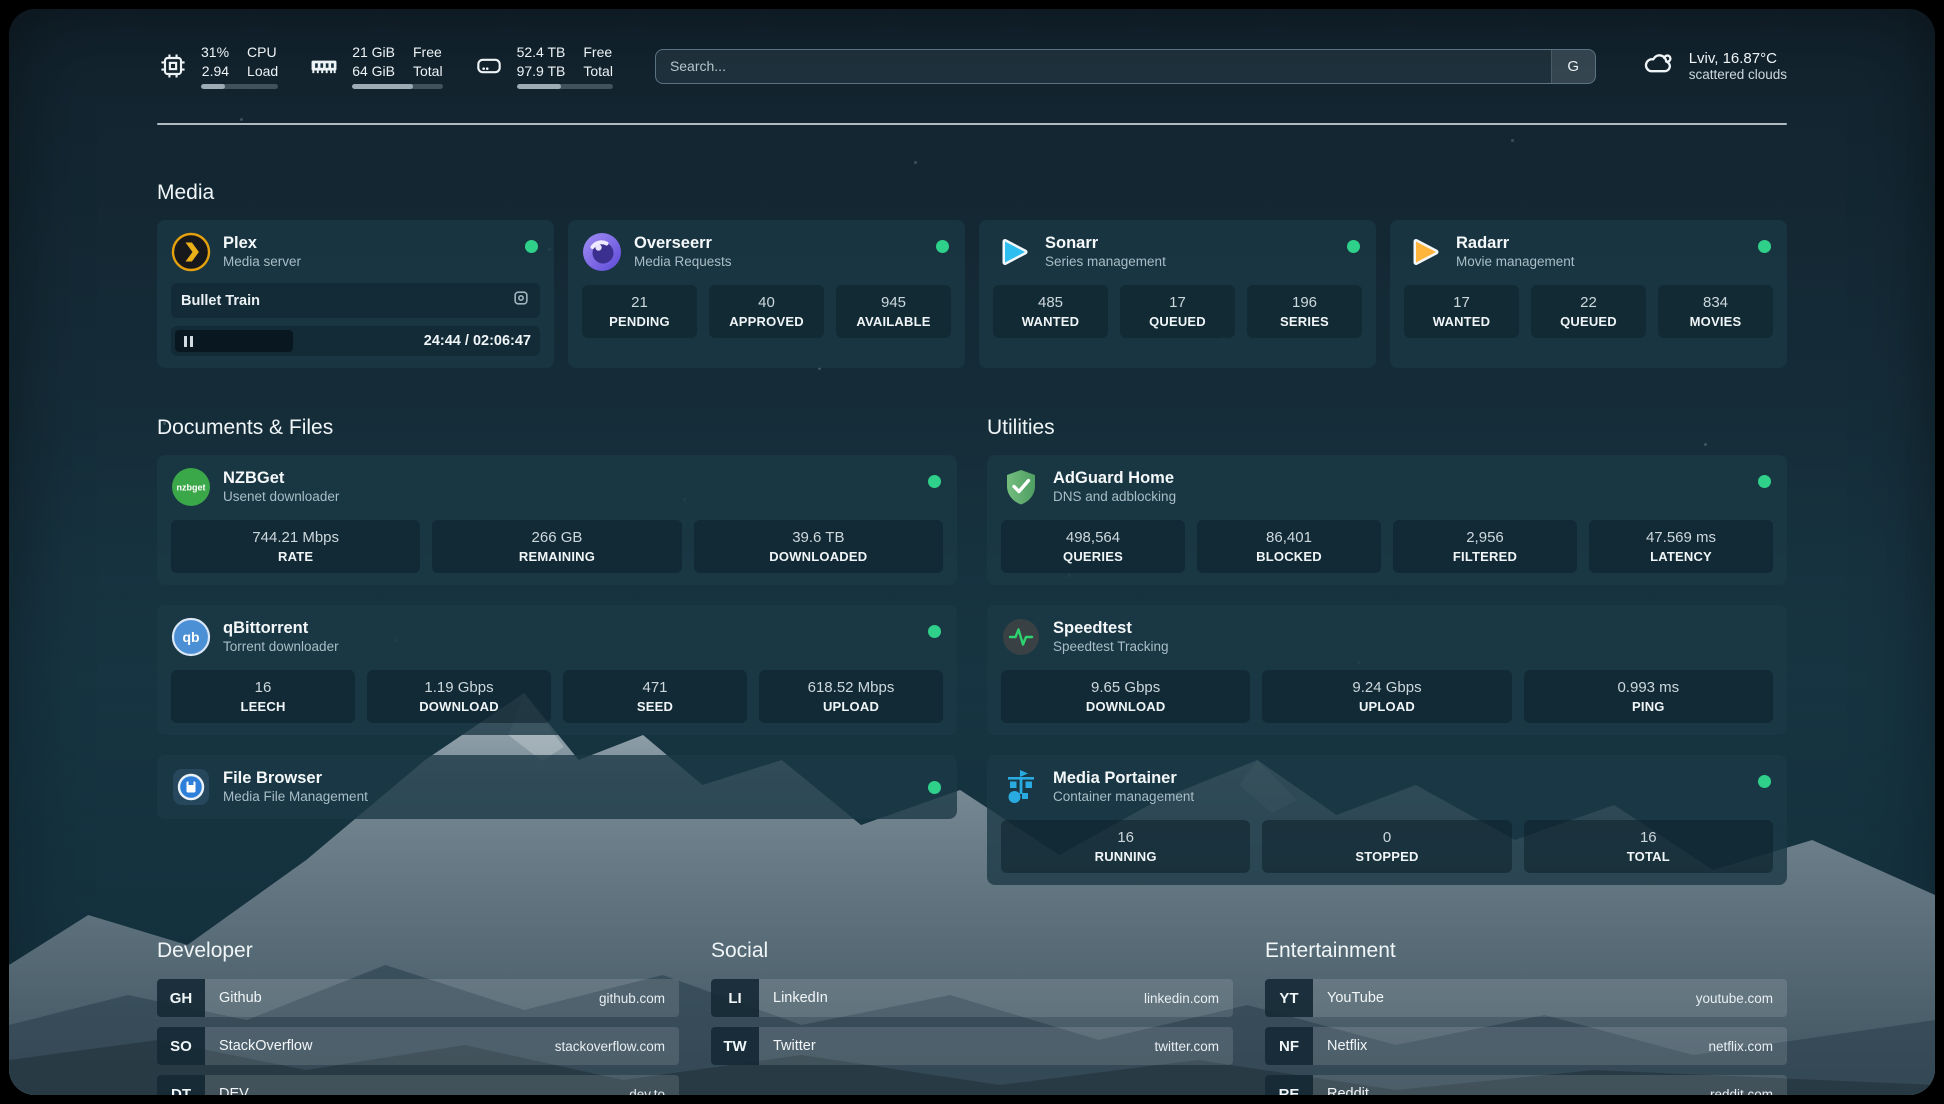 The height and width of the screenshot is (1104, 1944). What do you see at coordinates (557, 787) in the screenshot?
I see `filebrowser-card: File Browser Media File Management` at bounding box center [557, 787].